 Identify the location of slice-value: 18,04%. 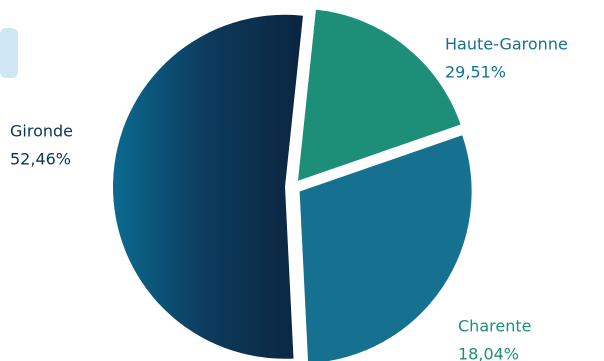
(488, 353).